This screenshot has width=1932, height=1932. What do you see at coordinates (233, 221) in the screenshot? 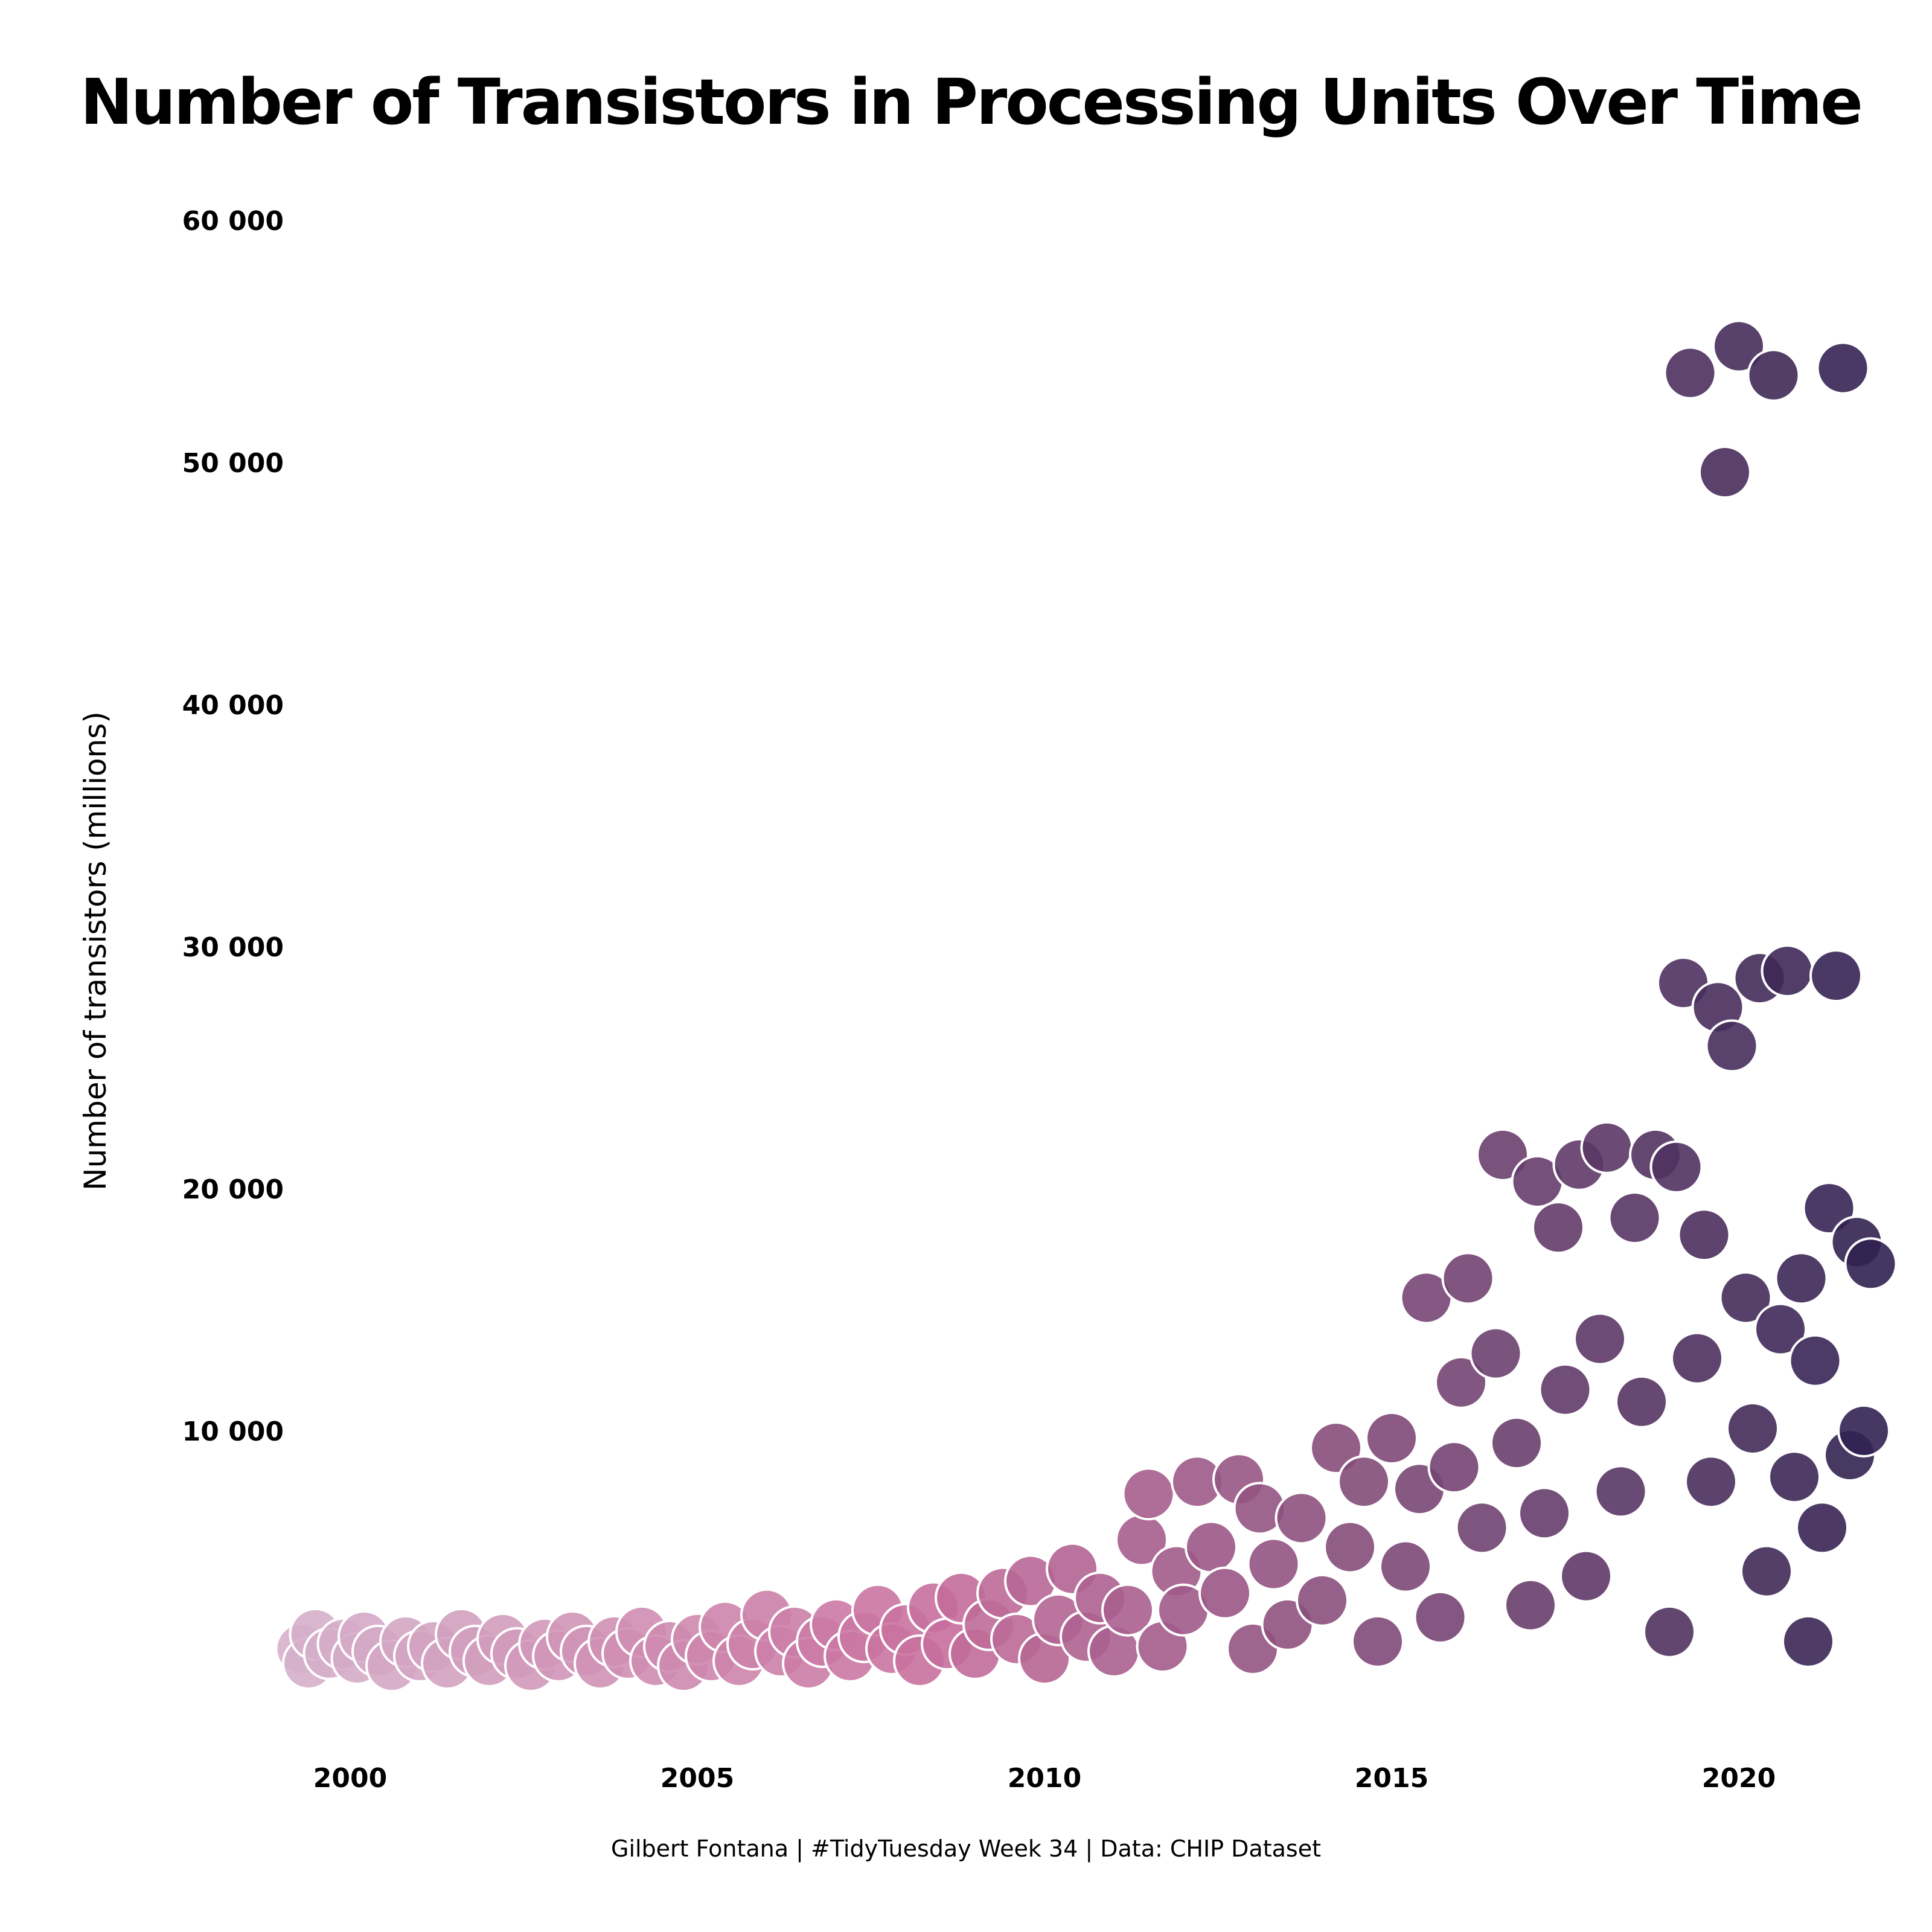
I see `y-tick-label: 60 000` at bounding box center [233, 221].